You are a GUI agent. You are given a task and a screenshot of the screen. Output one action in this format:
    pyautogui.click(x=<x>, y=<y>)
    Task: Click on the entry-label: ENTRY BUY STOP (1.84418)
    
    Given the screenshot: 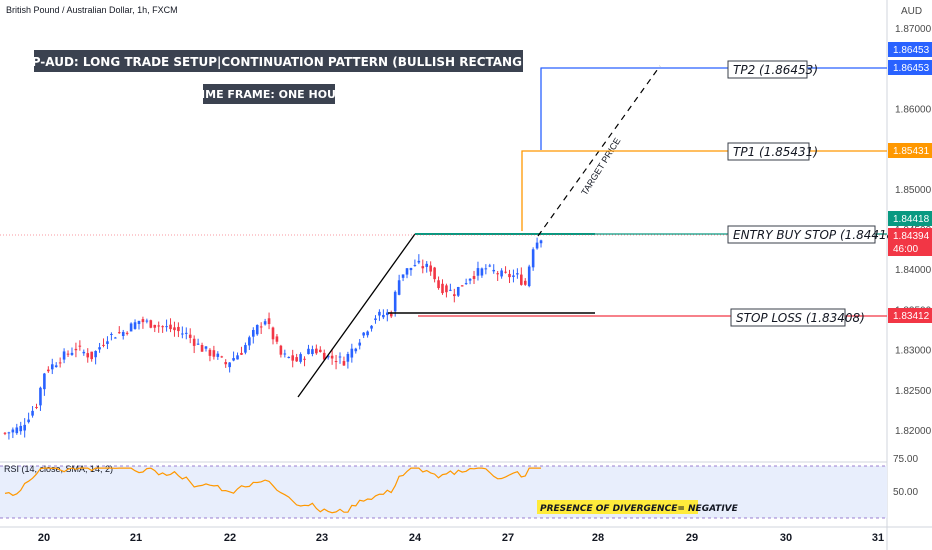 What is the action you would take?
    pyautogui.click(x=816, y=235)
    